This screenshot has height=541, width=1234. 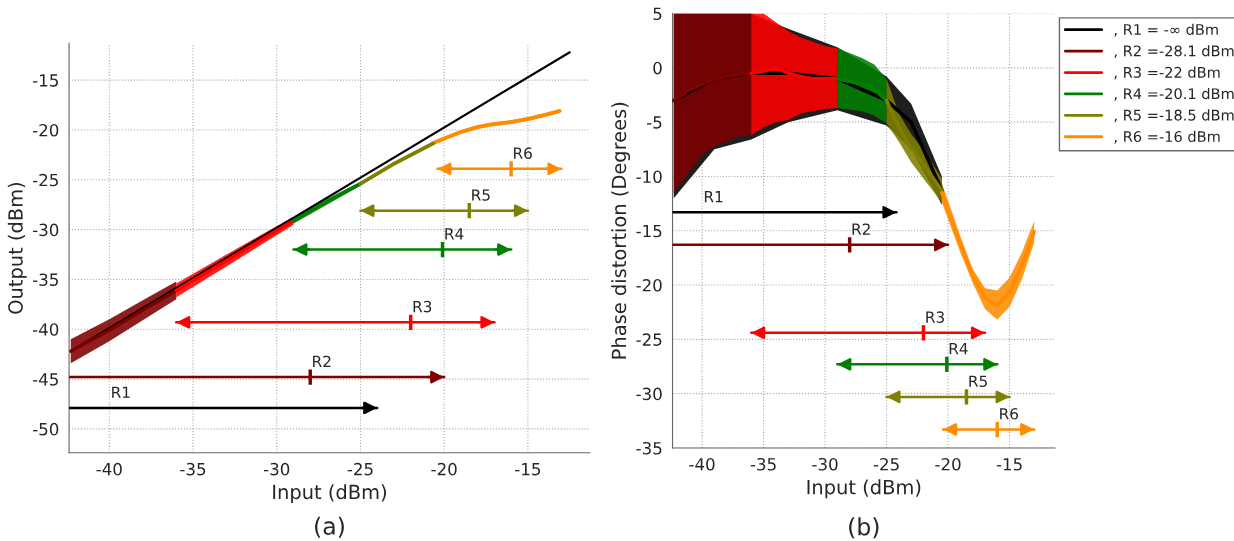 What do you see at coordinates (1167, 73) in the screenshot?
I see `legend-label: , R3 =-22 dBm` at bounding box center [1167, 73].